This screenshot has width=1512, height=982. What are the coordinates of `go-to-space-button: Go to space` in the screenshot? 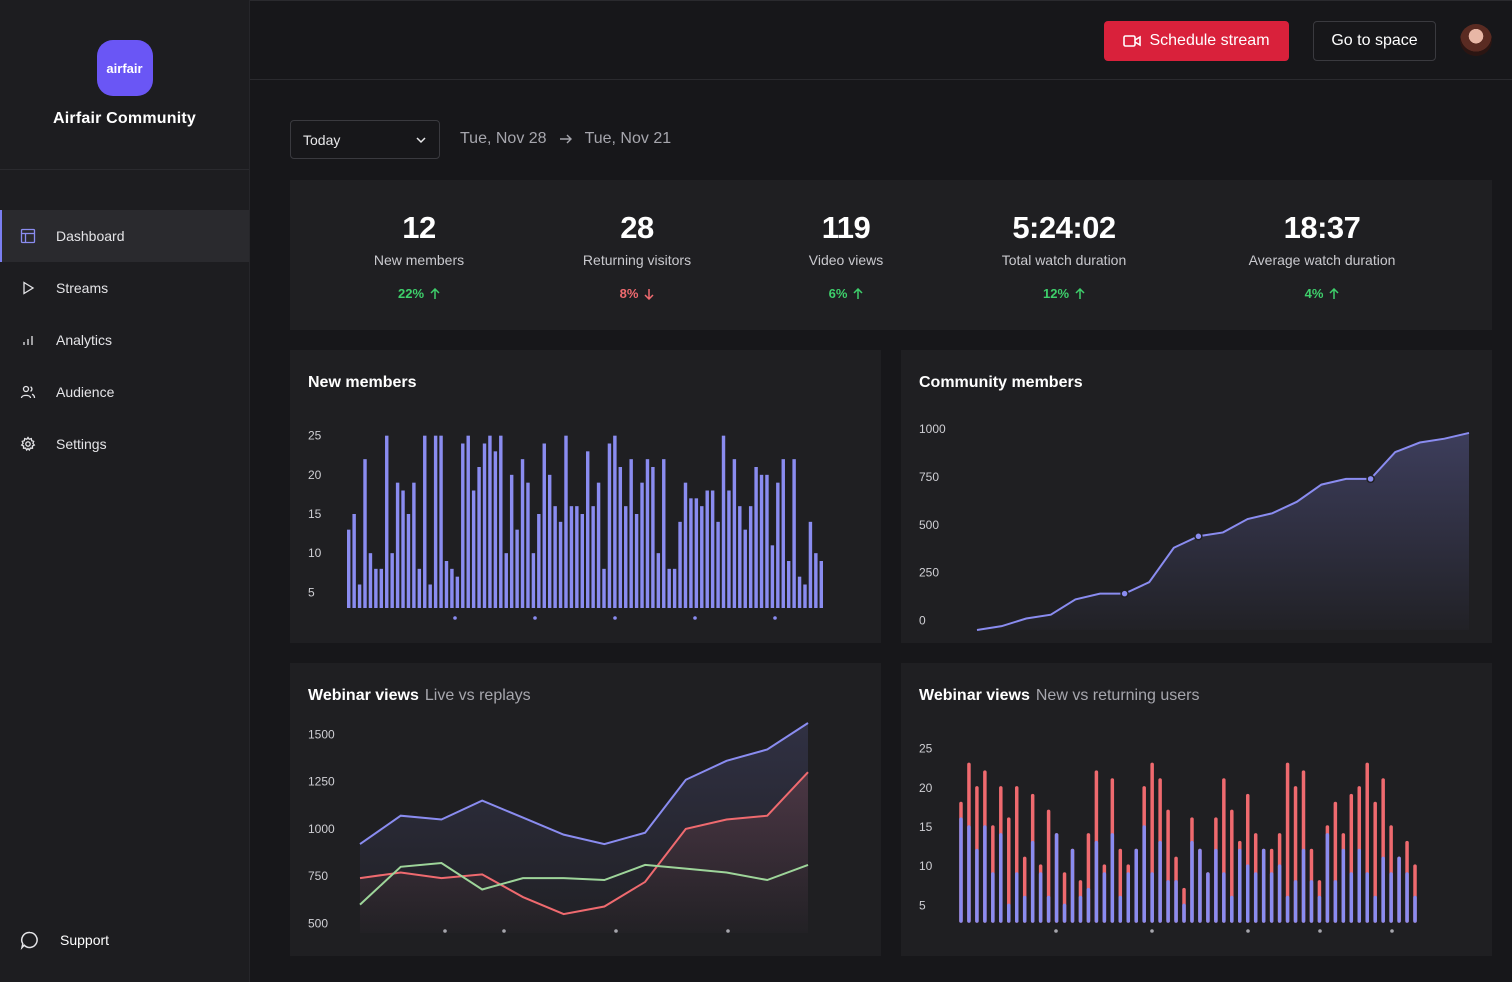 It's located at (1374, 41).